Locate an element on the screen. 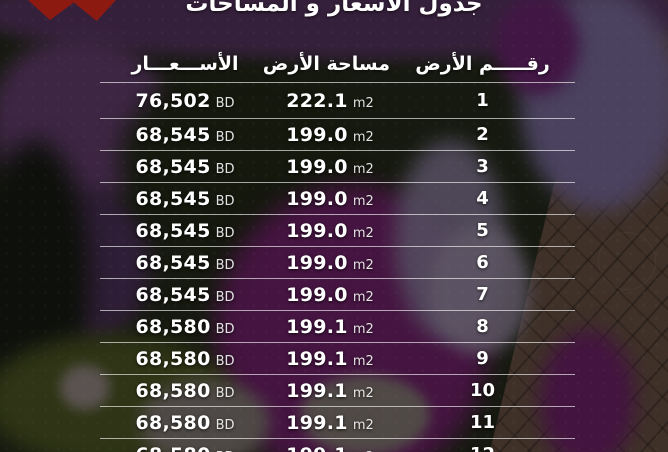  plot-number: 6 is located at coordinates (482, 262).